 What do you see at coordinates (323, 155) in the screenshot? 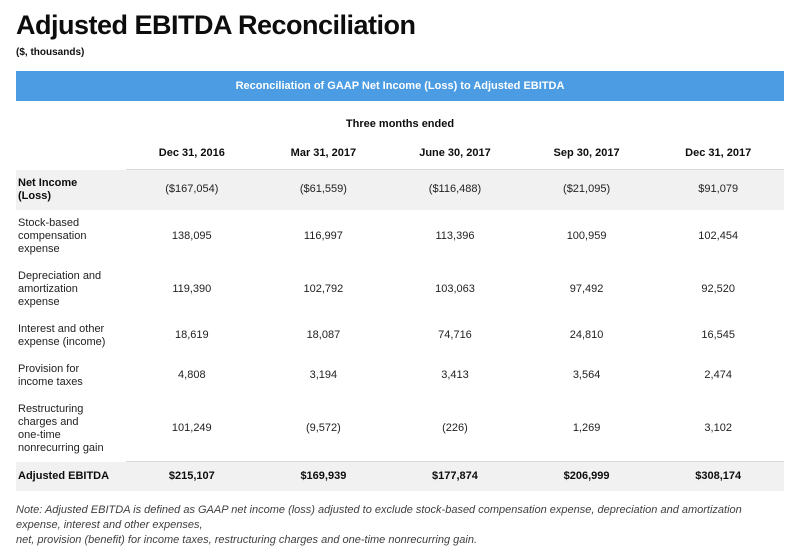
I see `column-header-1: Mar 31, 2017` at bounding box center [323, 155].